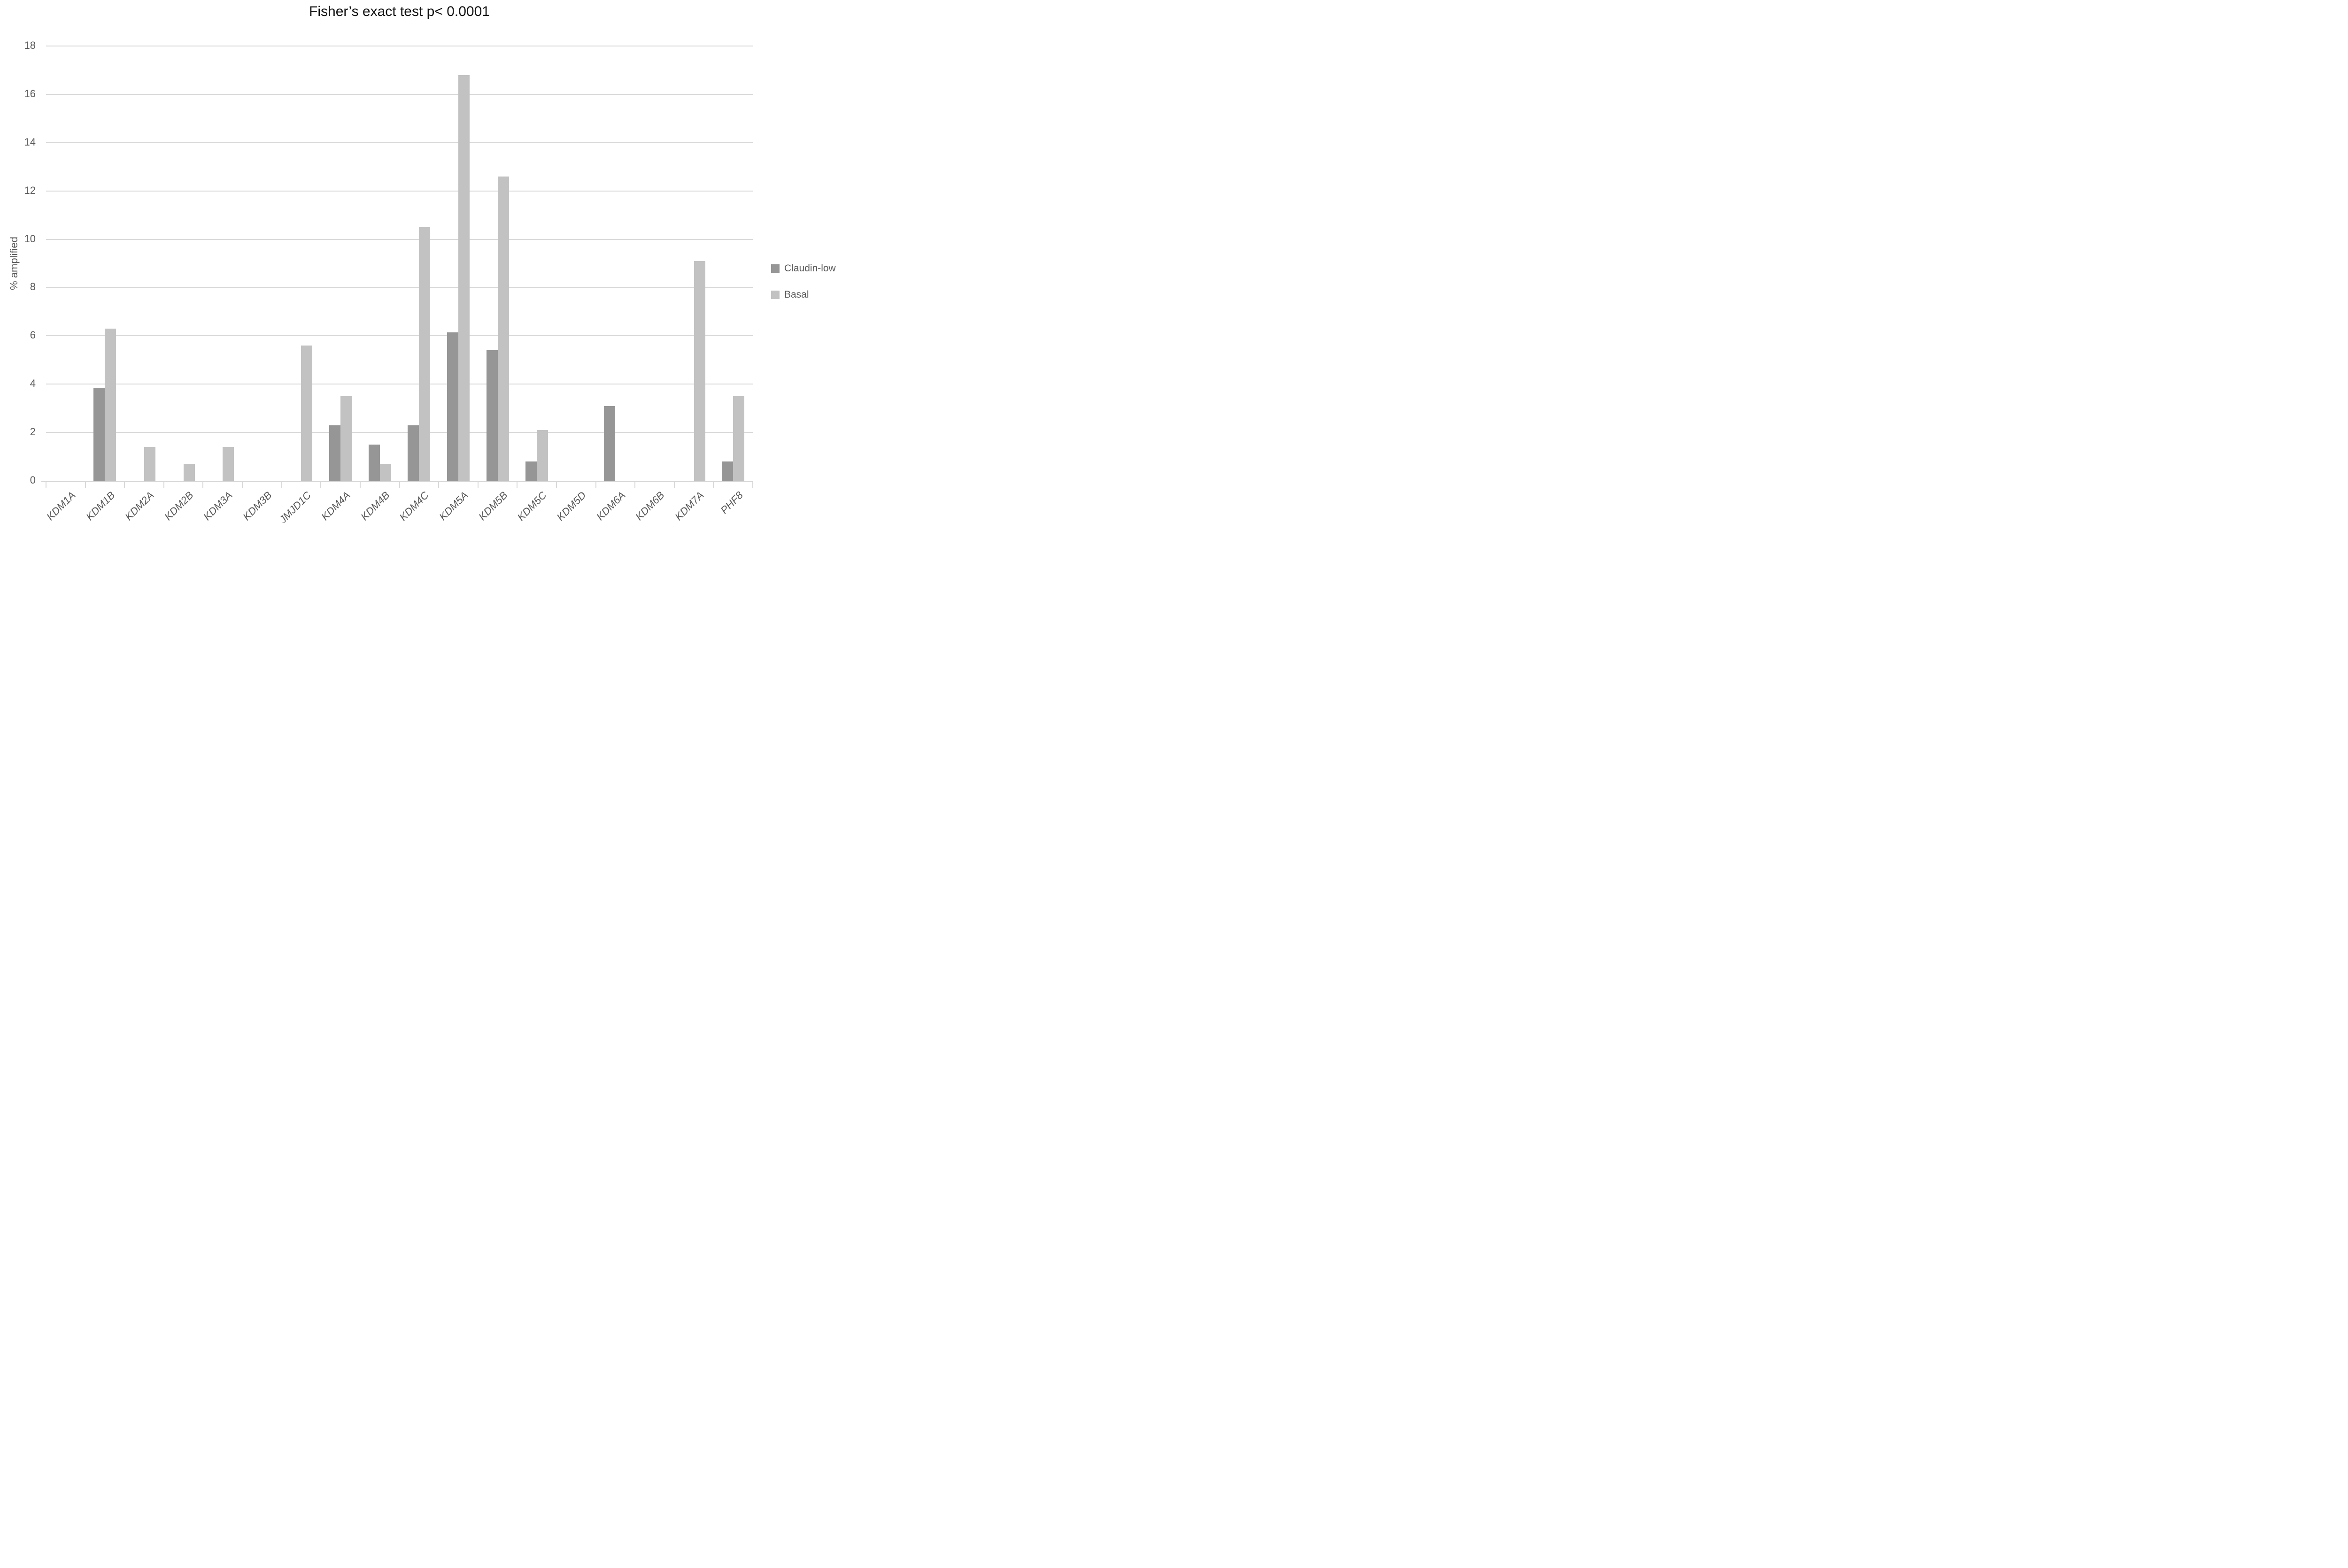  I want to click on legend: Claudin-low Basal, so click(804, 289).